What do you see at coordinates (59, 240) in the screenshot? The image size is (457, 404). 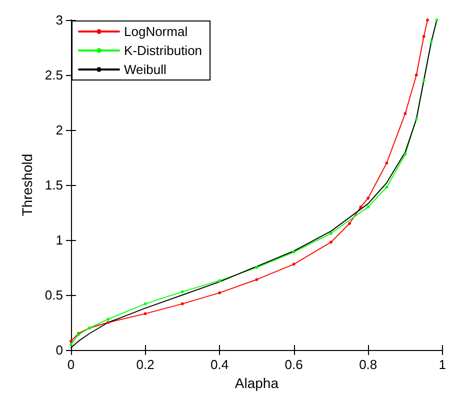 I see `y-tick-label: 1` at bounding box center [59, 240].